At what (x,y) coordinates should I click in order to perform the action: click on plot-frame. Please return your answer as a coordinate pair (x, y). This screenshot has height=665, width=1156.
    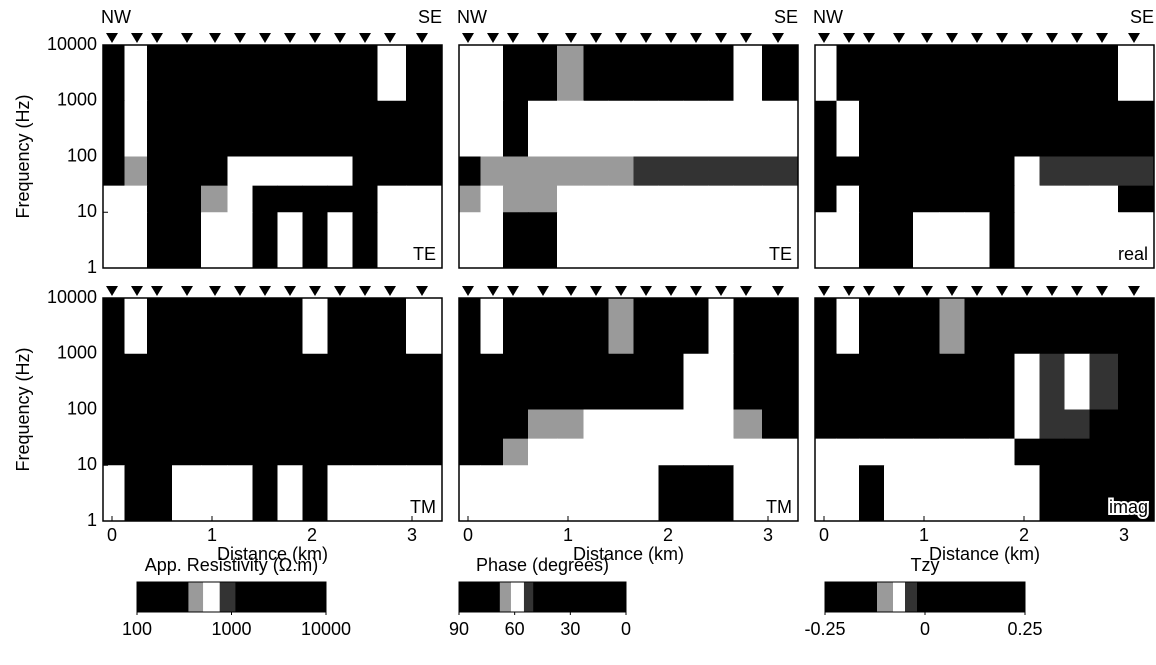
    Looking at the image, I should click on (628, 409).